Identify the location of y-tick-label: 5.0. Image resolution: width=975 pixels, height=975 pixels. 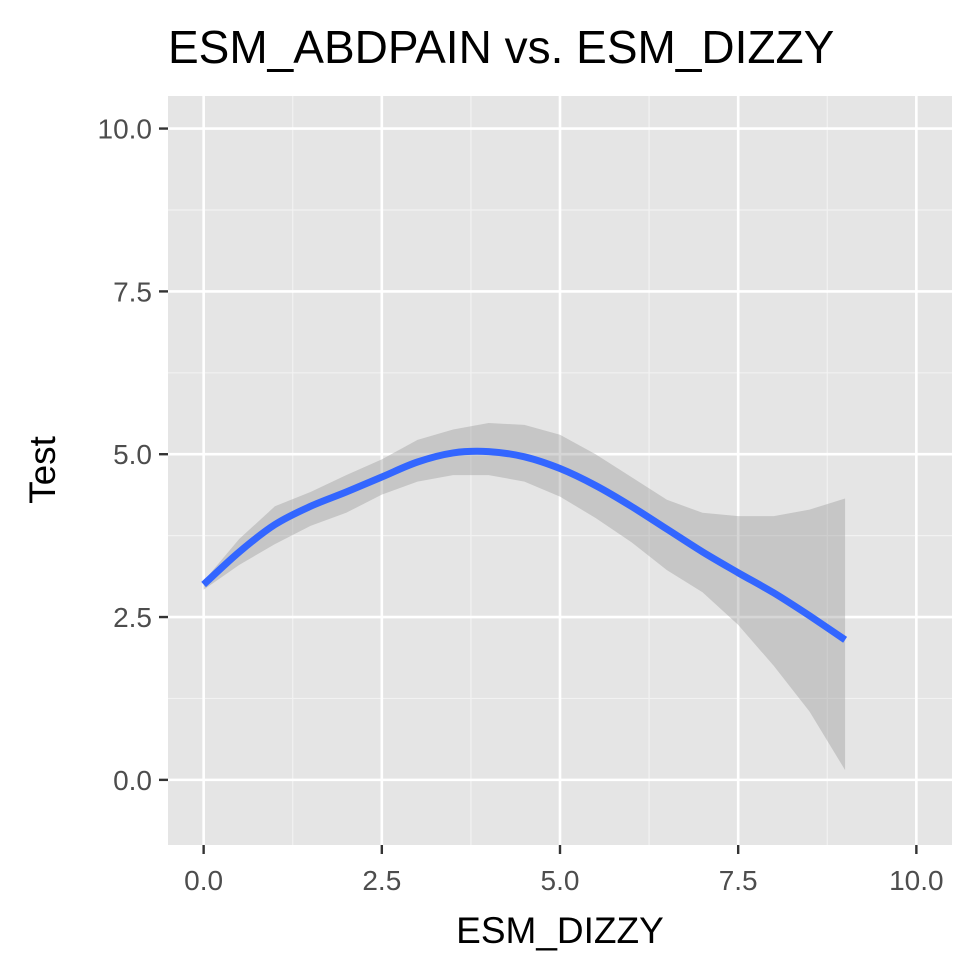
(132, 454).